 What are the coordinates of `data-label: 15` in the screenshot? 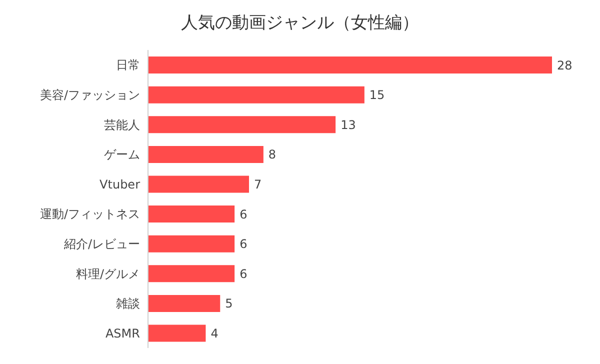 It's located at (377, 95).